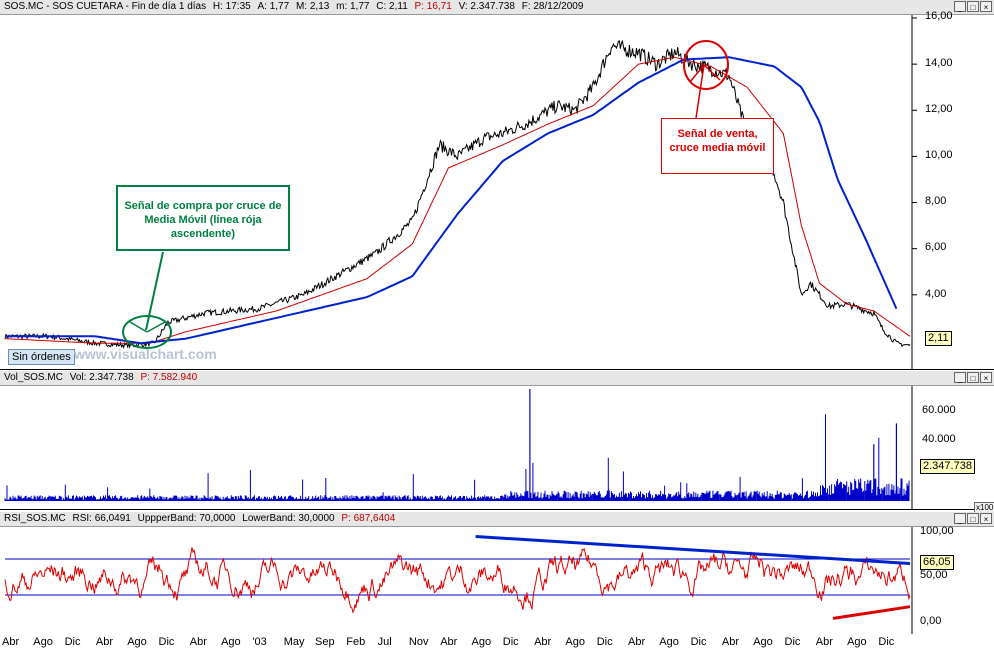  Describe the element at coordinates (101, 518) in the screenshot. I see `rsi-value: RSI: 66,0491` at that location.